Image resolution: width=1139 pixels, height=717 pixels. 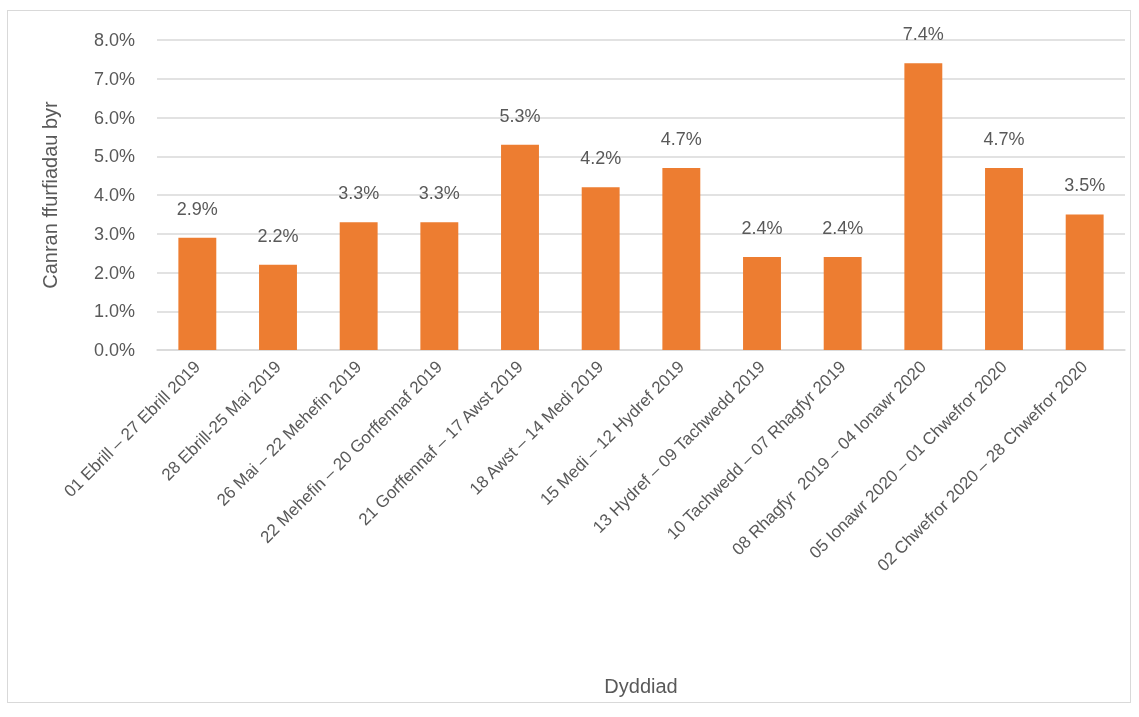 I want to click on y-tick-label: 5.0%, so click(x=114, y=156).